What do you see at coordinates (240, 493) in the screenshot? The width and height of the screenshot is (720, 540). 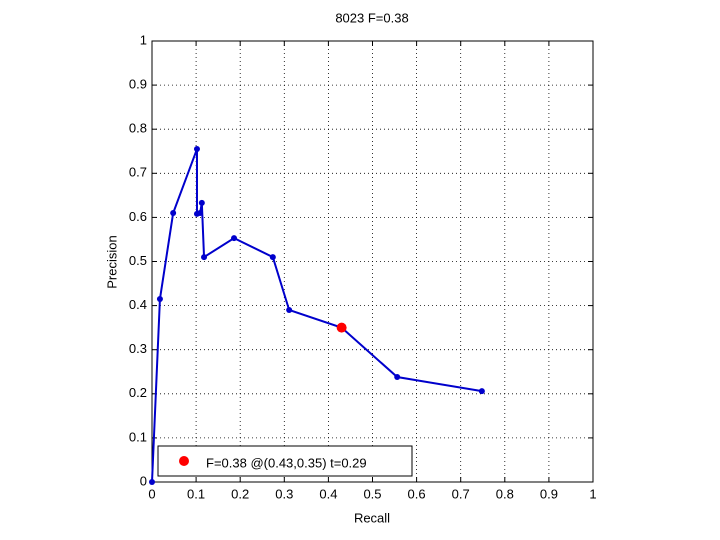 I see `x-tick-label: 0.2` at bounding box center [240, 493].